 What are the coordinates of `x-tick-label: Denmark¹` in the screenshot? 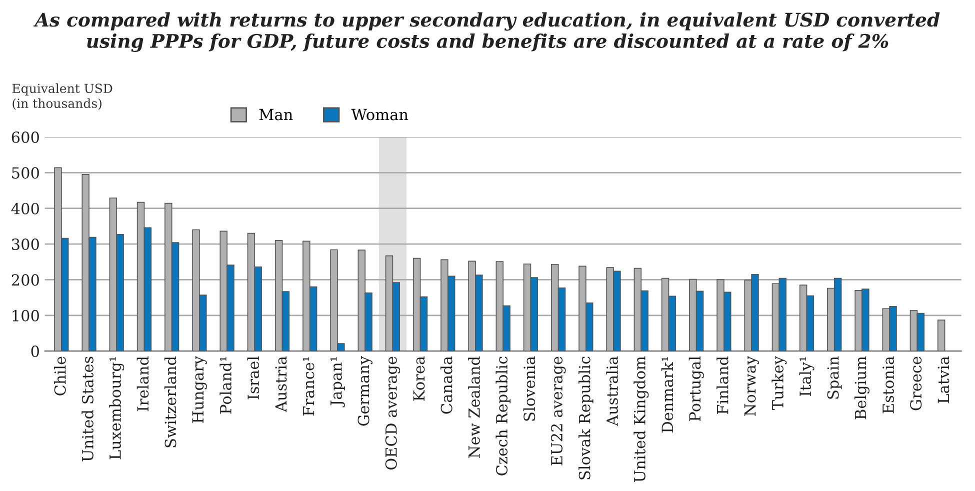 It's located at (667, 394).